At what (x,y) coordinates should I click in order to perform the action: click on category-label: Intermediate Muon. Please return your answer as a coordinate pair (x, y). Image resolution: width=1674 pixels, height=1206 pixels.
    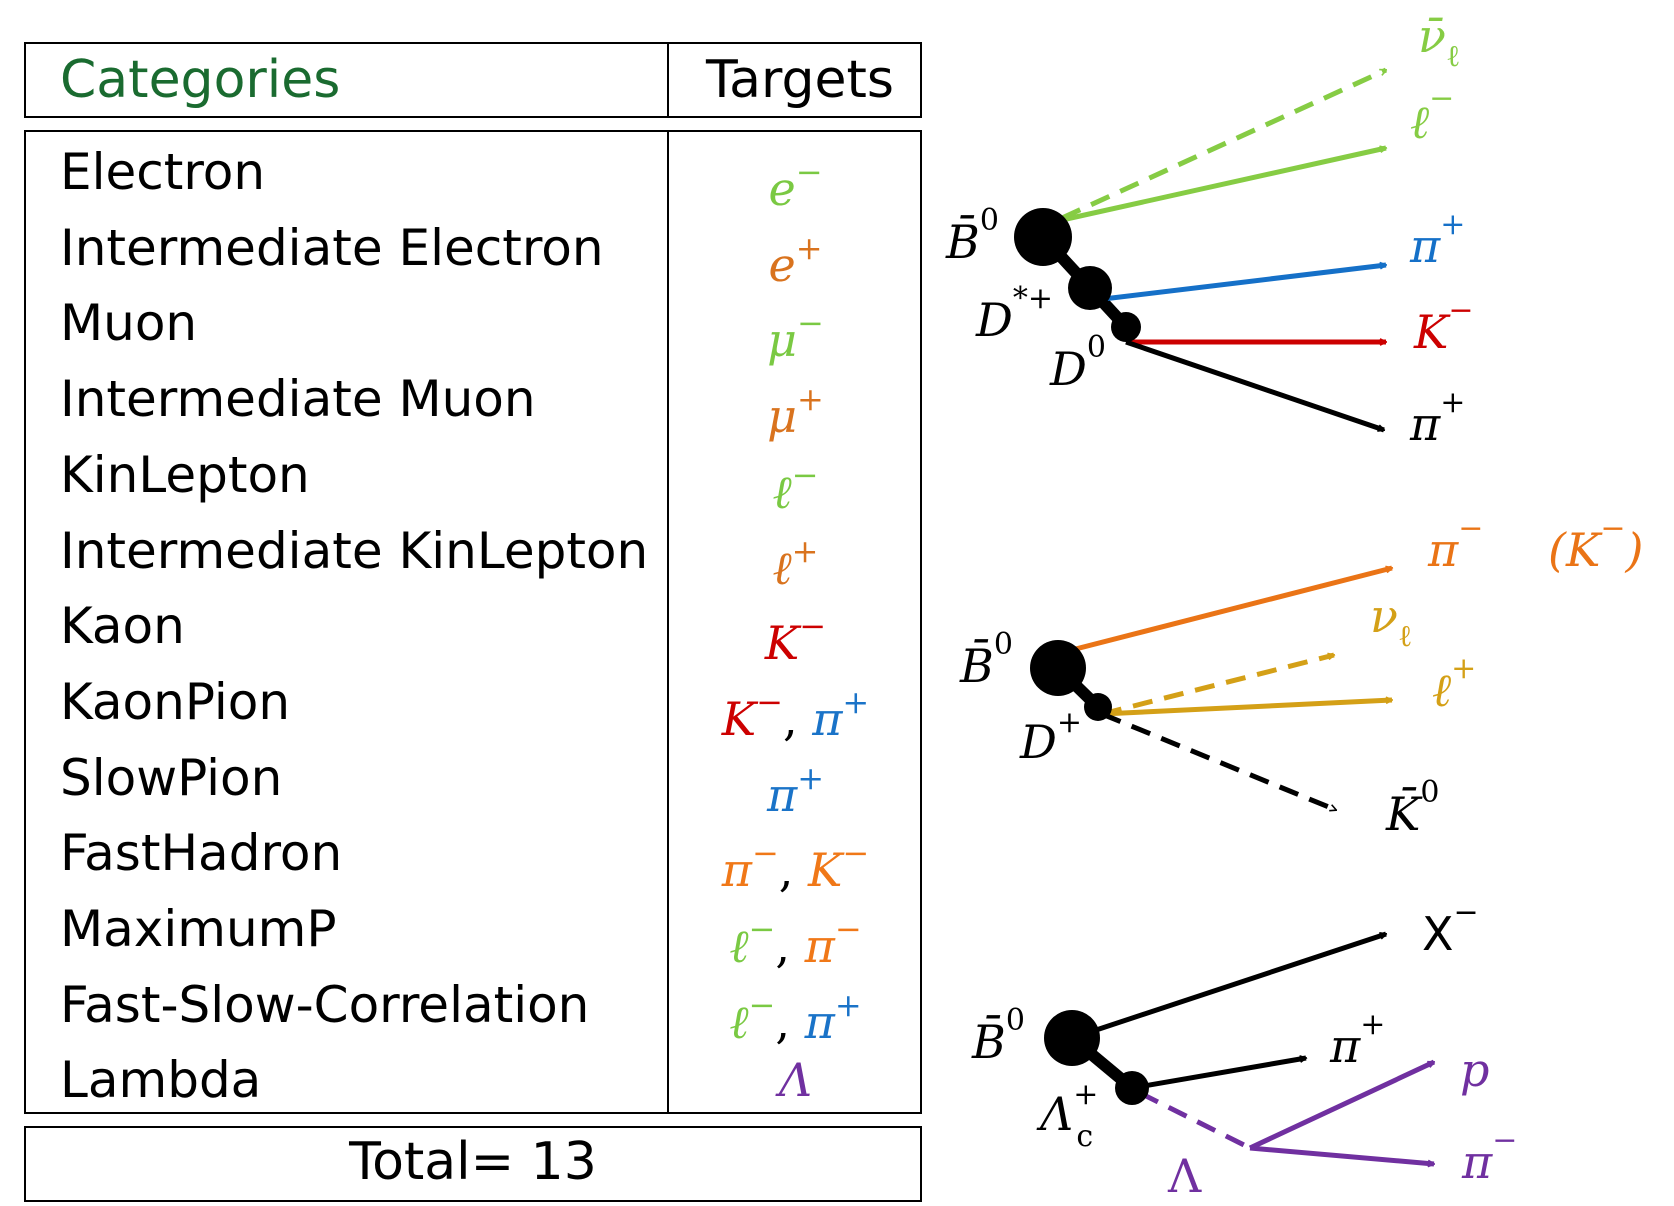
    Looking at the image, I should click on (298, 399).